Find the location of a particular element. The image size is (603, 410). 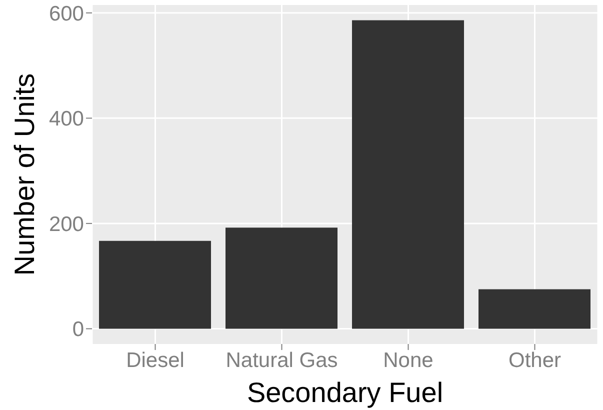

x-tick-label: Natural Gas is located at coordinates (282, 360).